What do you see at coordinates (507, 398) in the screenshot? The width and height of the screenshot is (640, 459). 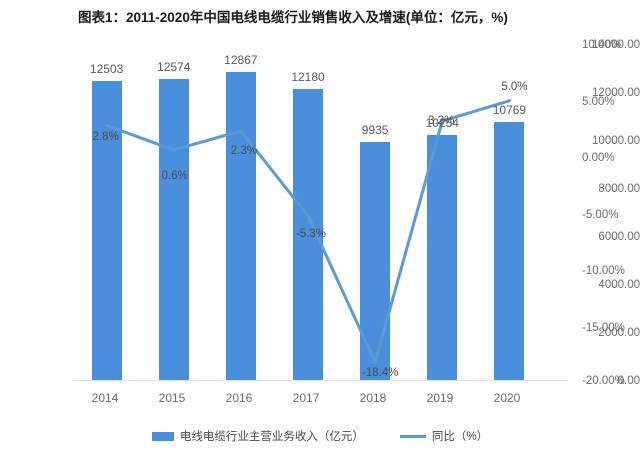 I see `x-tick-label: 2020` at bounding box center [507, 398].